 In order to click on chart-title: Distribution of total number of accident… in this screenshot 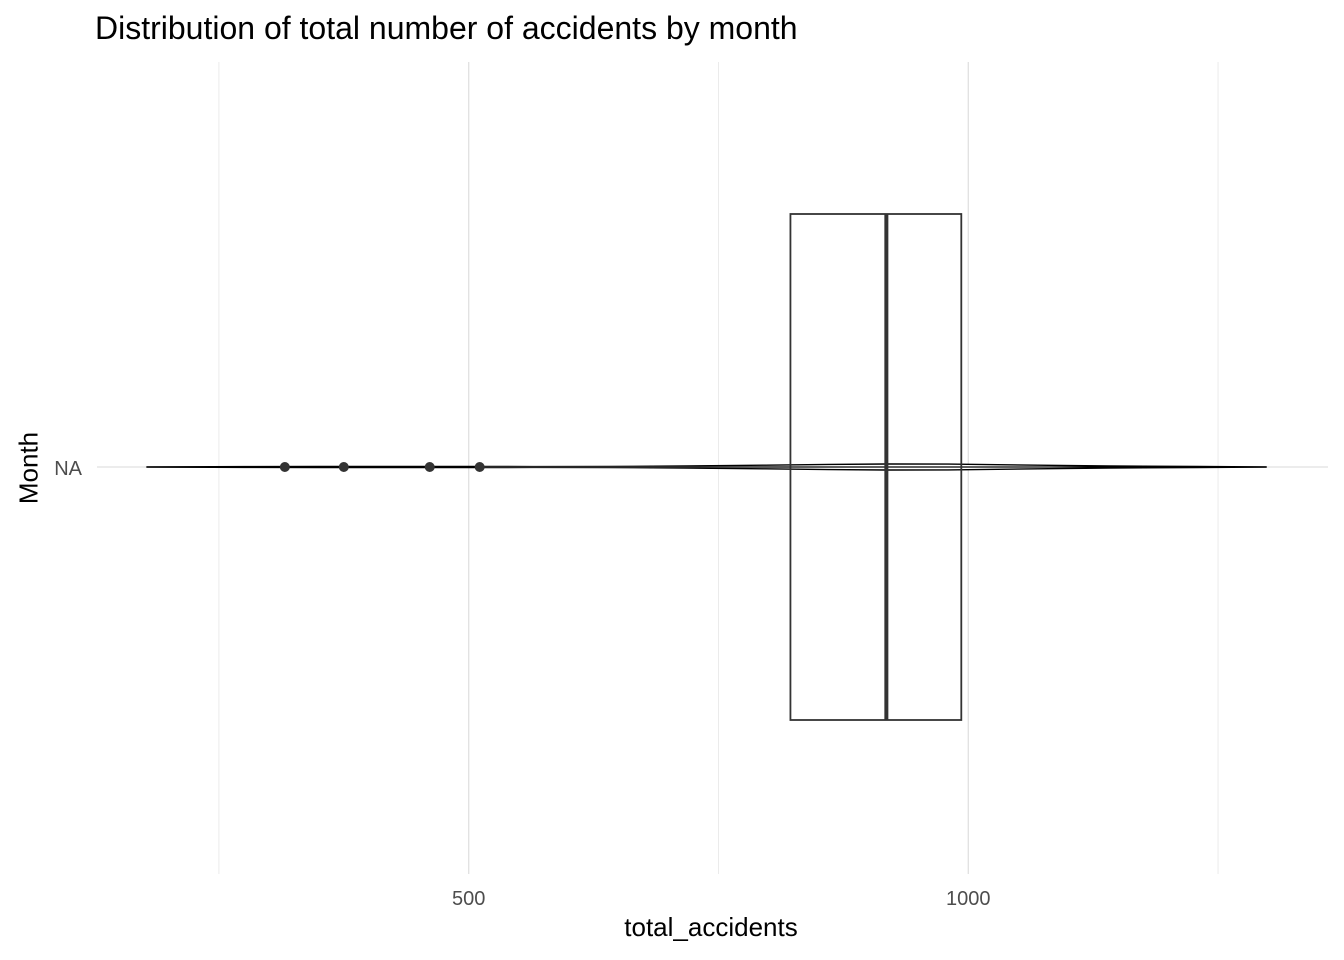, I will do `click(446, 28)`.